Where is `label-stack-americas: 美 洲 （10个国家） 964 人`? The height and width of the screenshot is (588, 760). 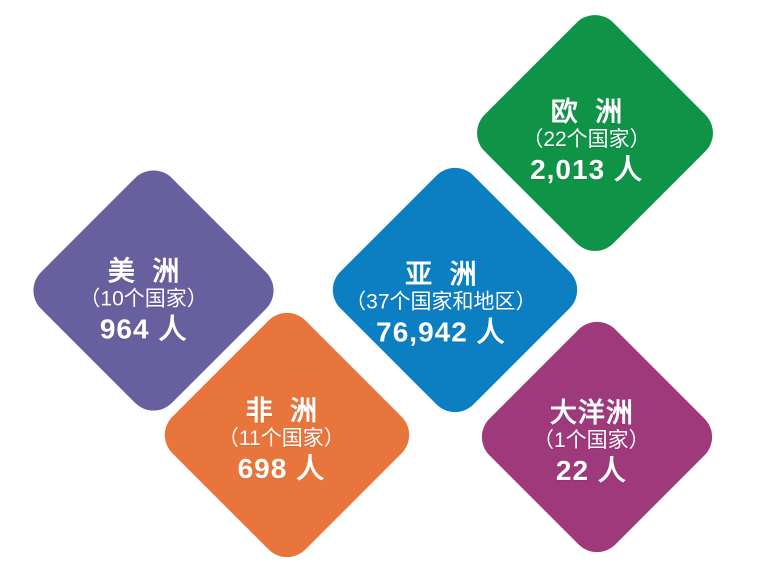
label-stack-americas: 美 洲 （10个国家） 964 人 is located at coordinates (144, 299).